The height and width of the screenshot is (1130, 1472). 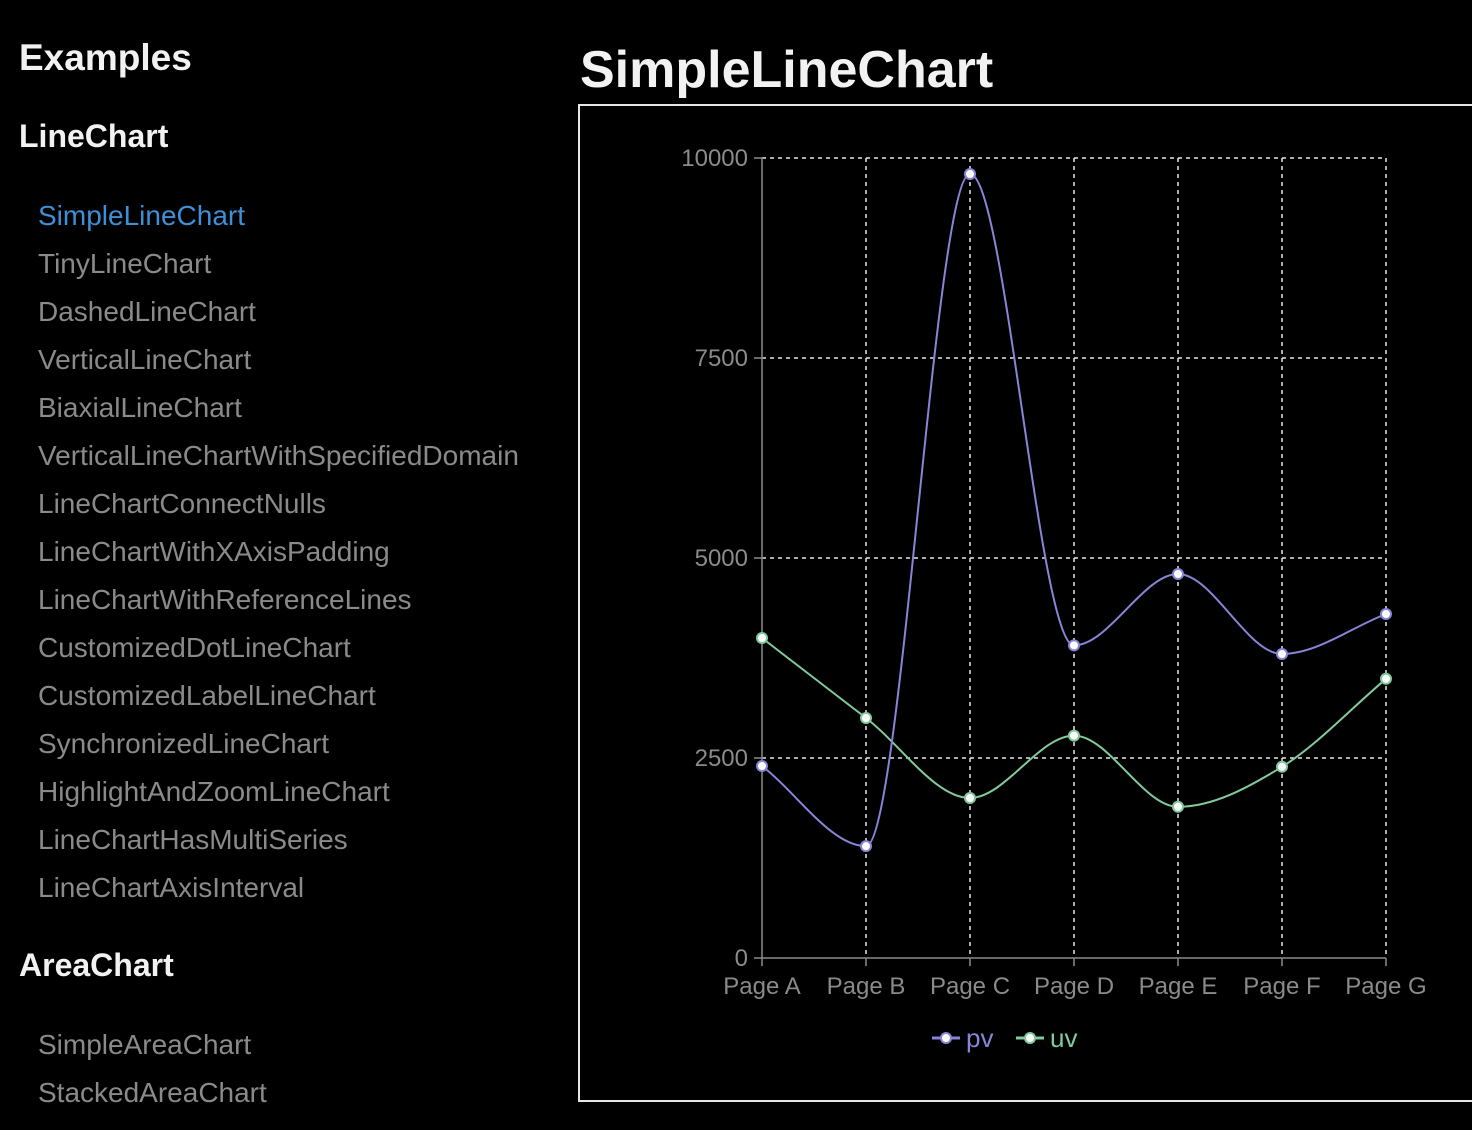 What do you see at coordinates (193, 839) in the screenshot?
I see `nav-item-line-chart-multi-series: LineChartHasMultiSeries` at bounding box center [193, 839].